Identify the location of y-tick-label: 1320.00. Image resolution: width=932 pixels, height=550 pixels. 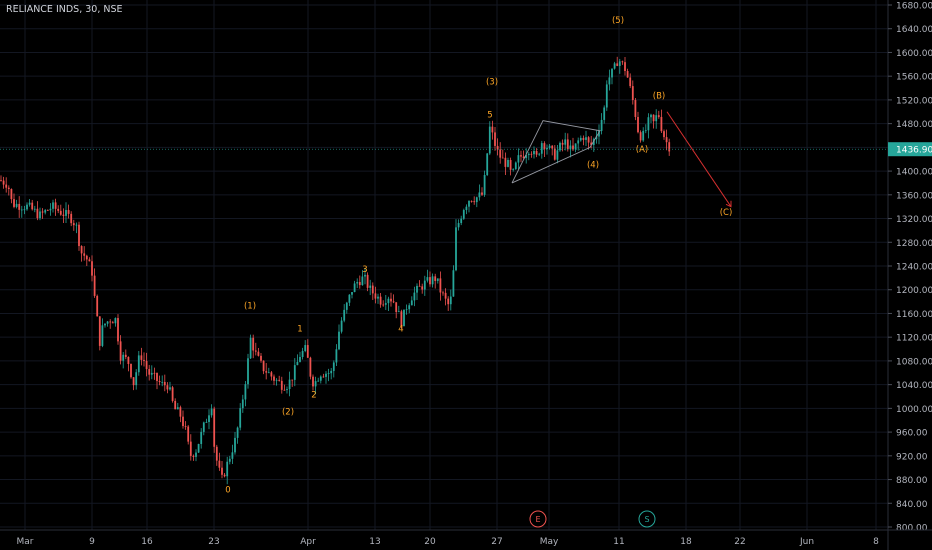
(914, 220).